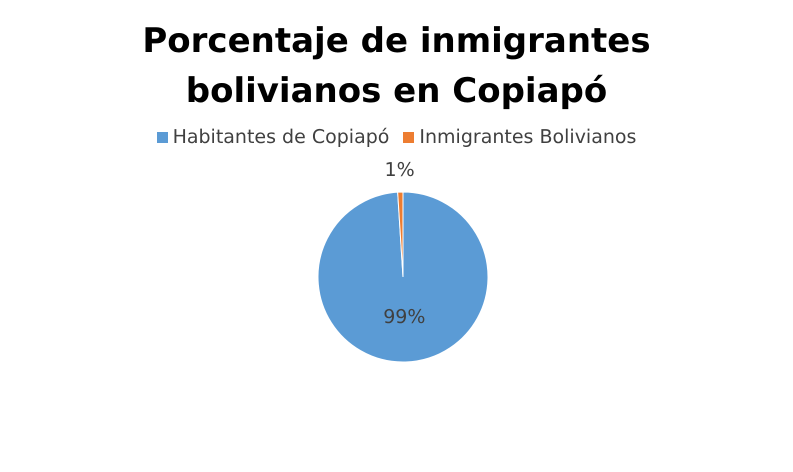 This screenshot has width=793, height=472. What do you see at coordinates (399, 170) in the screenshot?
I see `data-label: 1%` at bounding box center [399, 170].